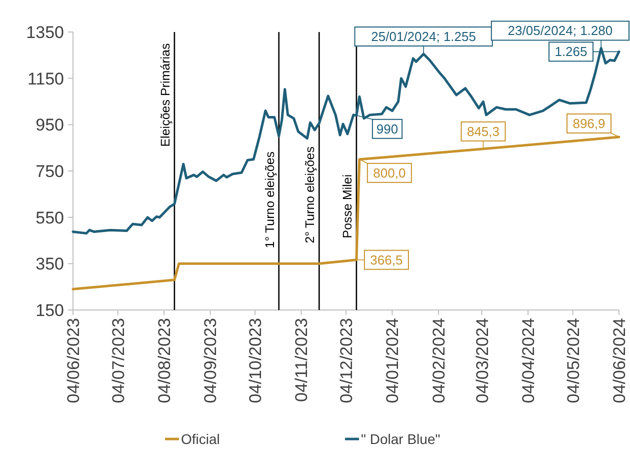 The width and height of the screenshot is (630, 454). What do you see at coordinates (50, 264) in the screenshot?
I see `y-tick-label: 350` at bounding box center [50, 264].